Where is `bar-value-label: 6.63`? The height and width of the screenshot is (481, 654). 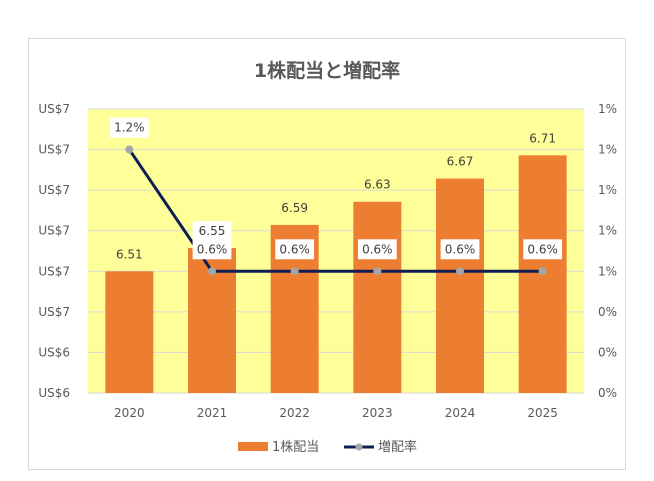
bar-value-label: 6.63 is located at coordinates (377, 185).